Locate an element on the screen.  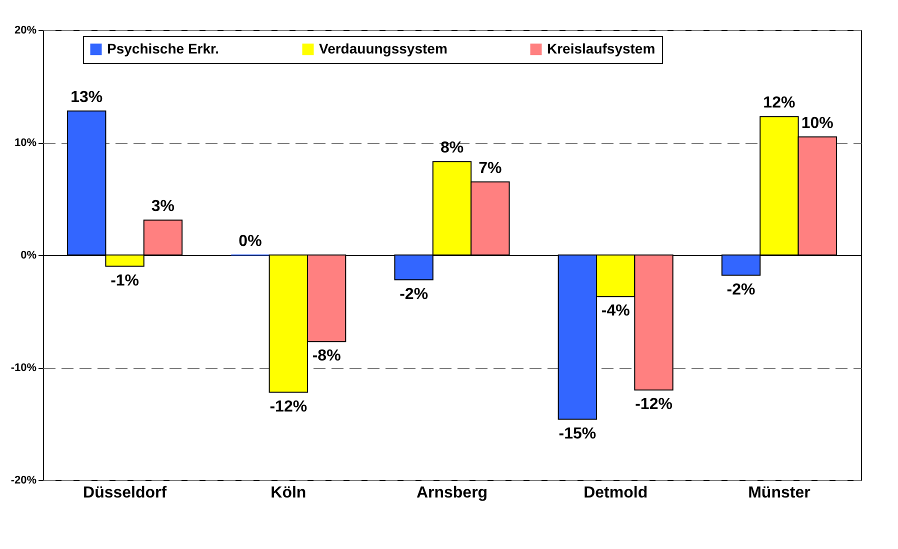
y-tick-label: -20% is located at coordinates (23, 480).